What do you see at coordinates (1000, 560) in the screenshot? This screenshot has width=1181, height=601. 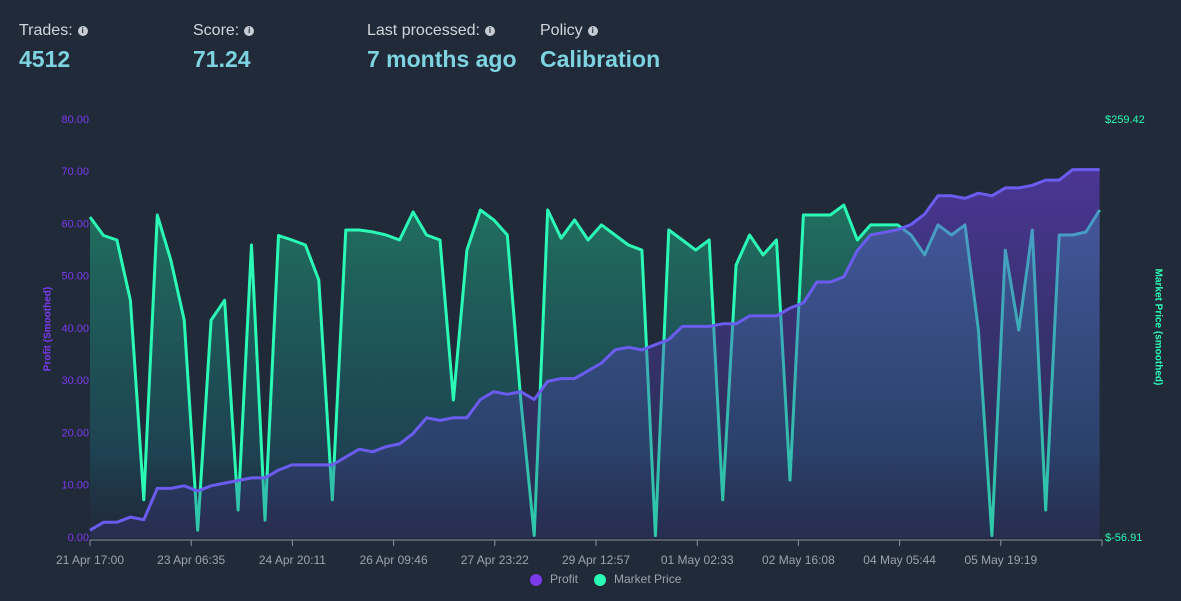 I see `x-tick-label: 05 May 19:19` at bounding box center [1000, 560].